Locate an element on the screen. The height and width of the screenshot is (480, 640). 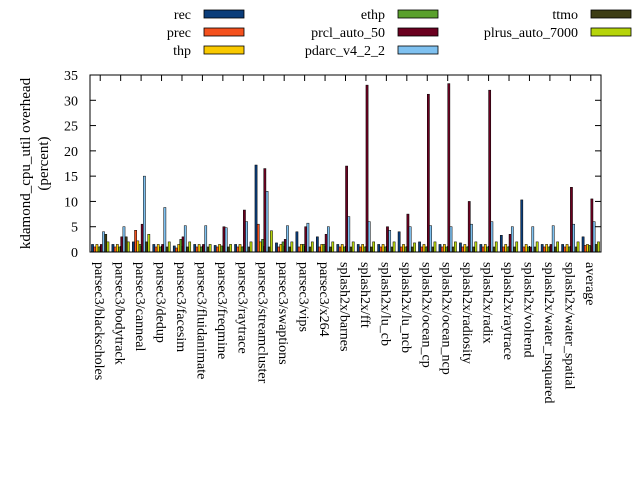
x-tick-label: parsec3/freqmine is located at coordinates (221, 310).